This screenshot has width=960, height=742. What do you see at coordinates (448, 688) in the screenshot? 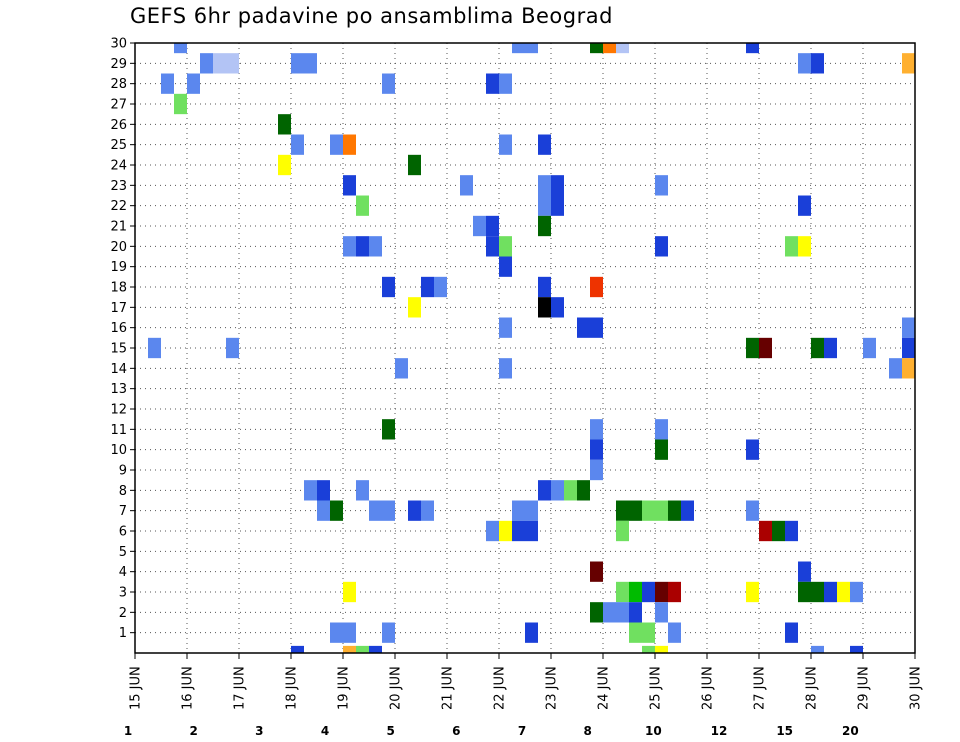
I see `x-tick-label: 21 JUN` at bounding box center [448, 688].